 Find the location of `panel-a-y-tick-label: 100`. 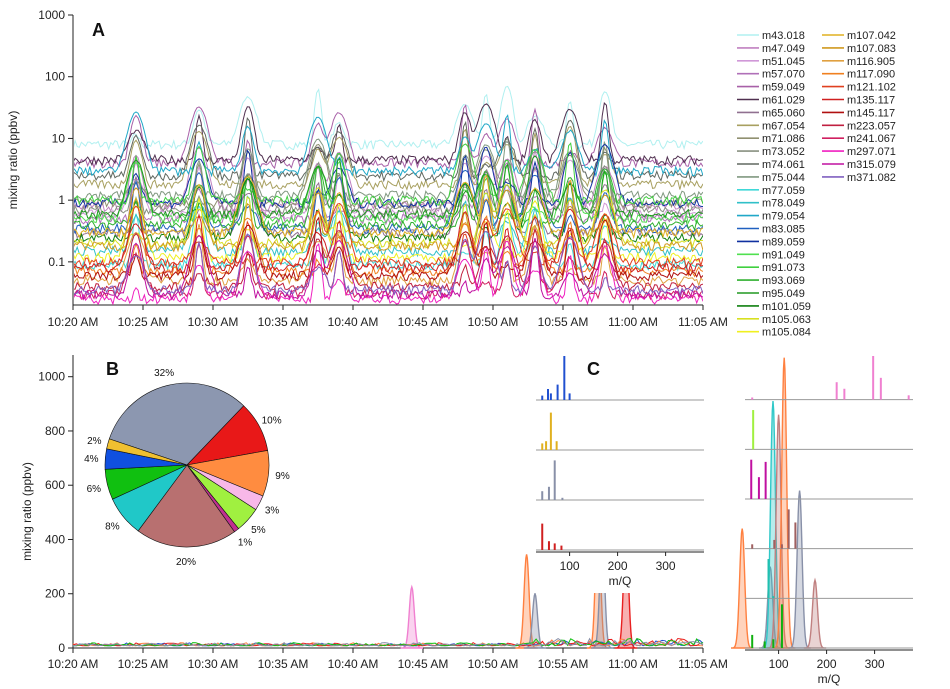

panel-a-y-tick-label: 100 is located at coordinates (55, 77).